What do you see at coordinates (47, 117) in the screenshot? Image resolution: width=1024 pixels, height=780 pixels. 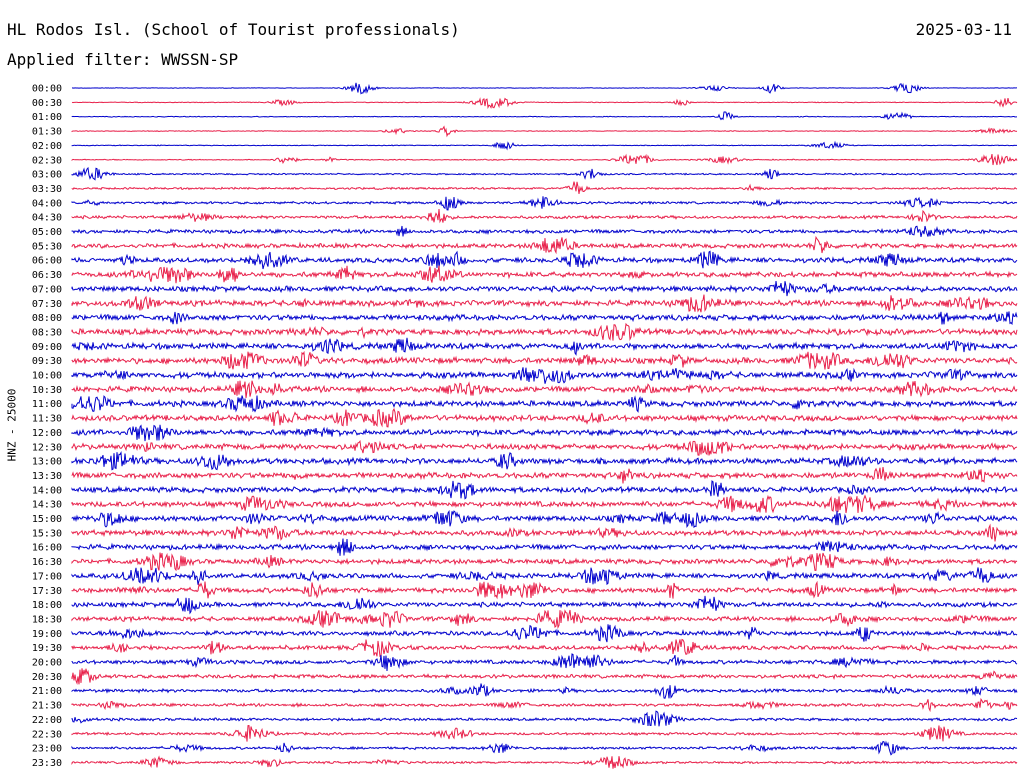 I see `time-label: 01:00` at bounding box center [47, 117].